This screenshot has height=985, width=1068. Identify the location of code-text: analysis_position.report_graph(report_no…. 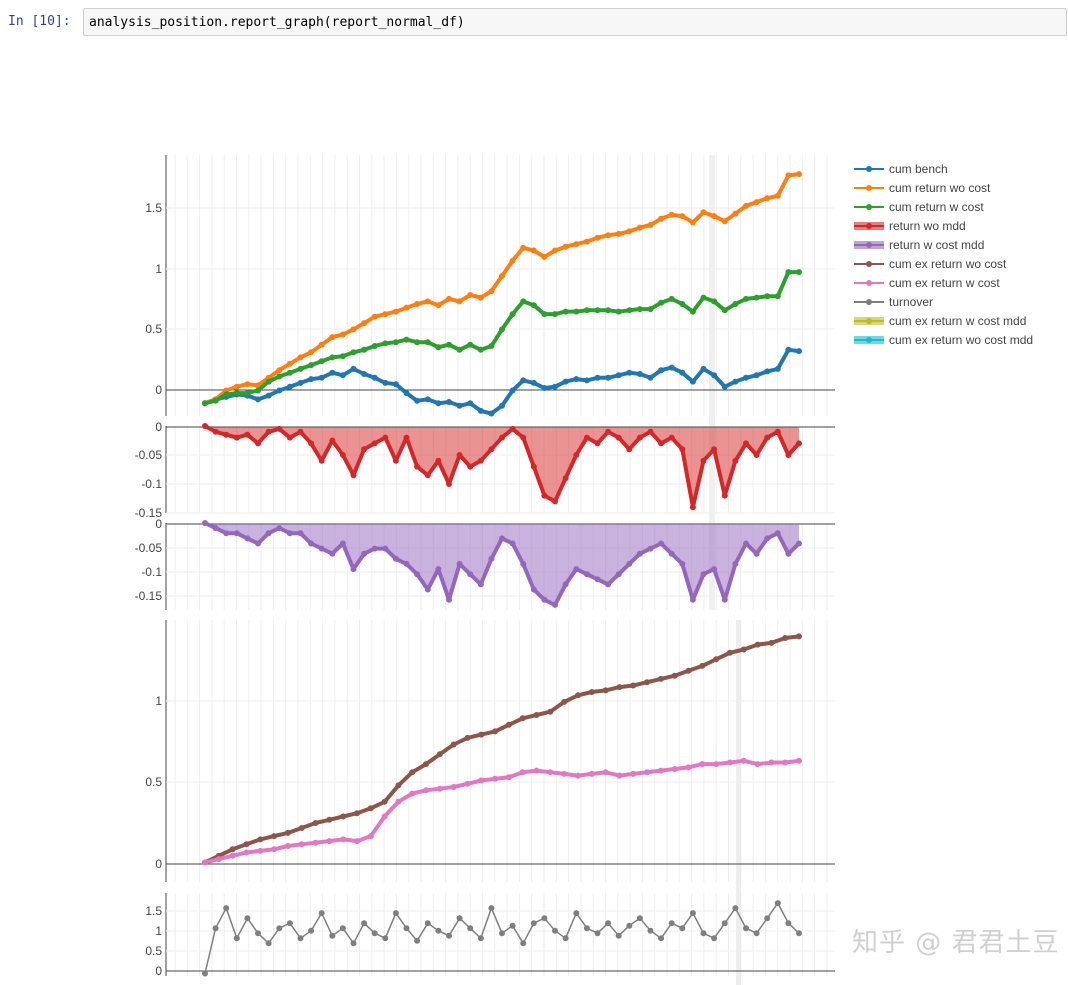
(277, 22).